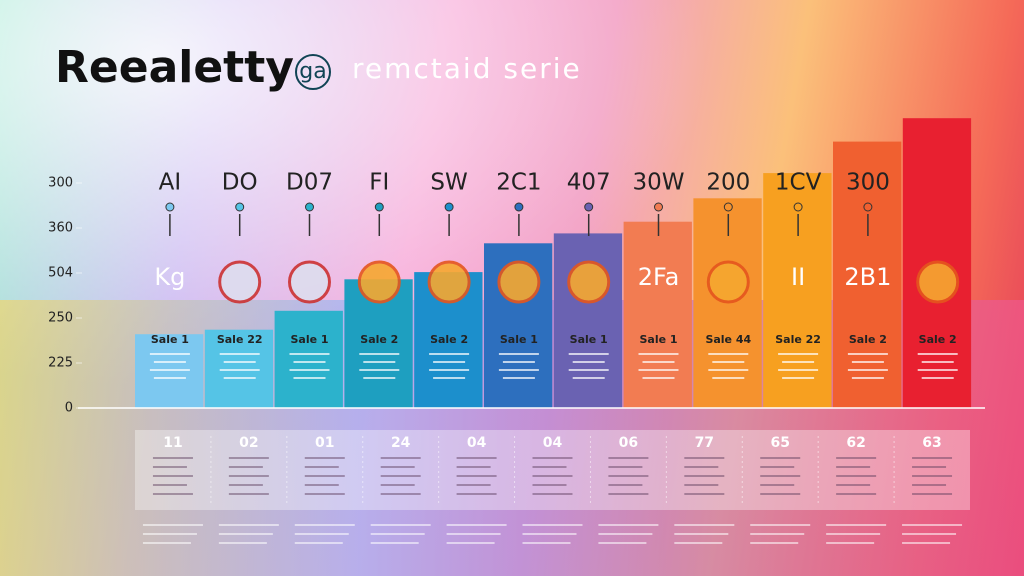 This screenshot has width=1024, height=576. Describe the element at coordinates (60, 363) in the screenshot. I see `y-tick-label: 225` at that location.